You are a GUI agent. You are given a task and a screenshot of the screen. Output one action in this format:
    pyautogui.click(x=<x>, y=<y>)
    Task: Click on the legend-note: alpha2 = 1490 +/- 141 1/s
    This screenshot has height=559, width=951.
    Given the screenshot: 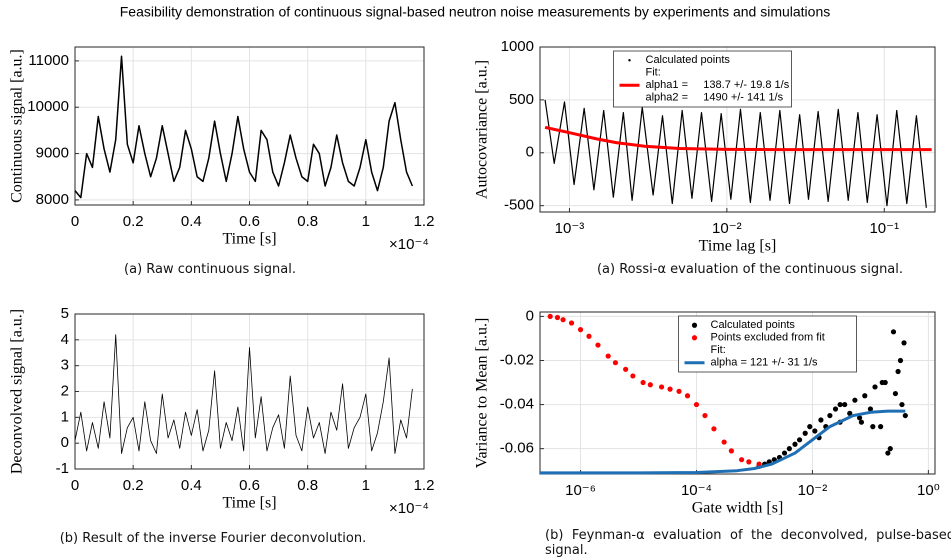 What is the action you would take?
    pyautogui.click(x=715, y=98)
    